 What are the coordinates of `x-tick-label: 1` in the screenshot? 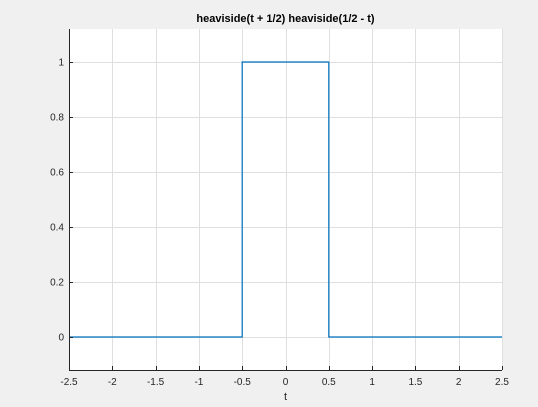 It's located at (372, 382).